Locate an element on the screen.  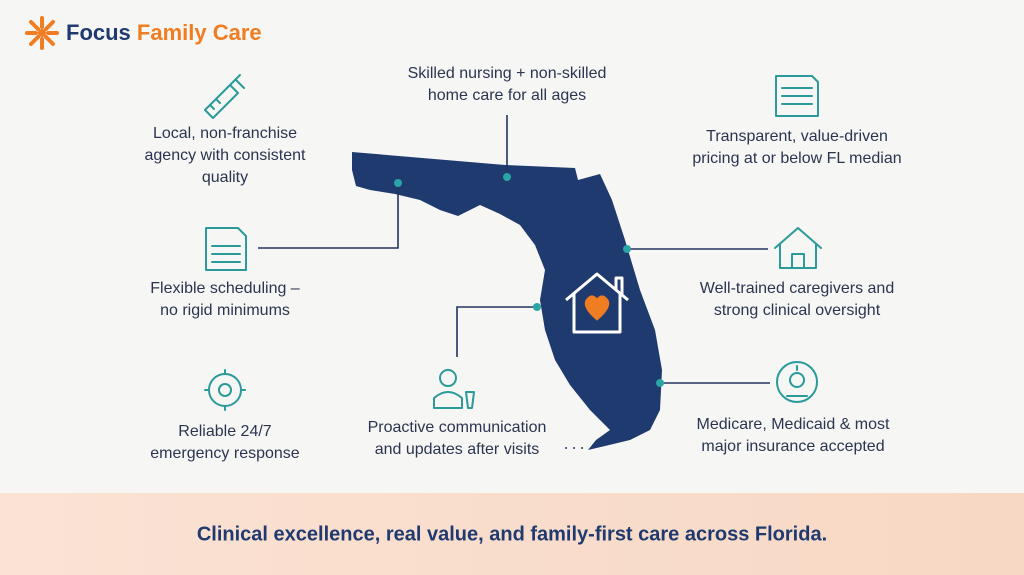
feature-line: Medicare, Medicaid & most is located at coordinates (794, 424).